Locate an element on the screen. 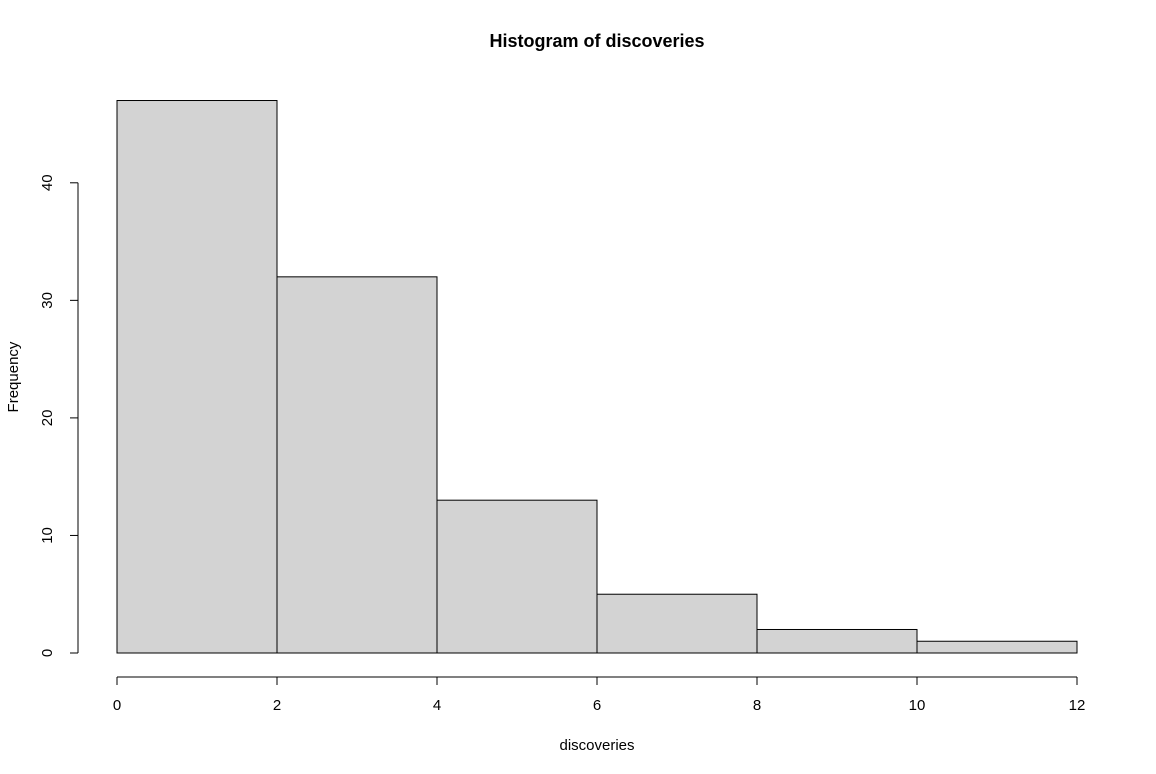  y-tick-label-20: 20 is located at coordinates (47, 418).